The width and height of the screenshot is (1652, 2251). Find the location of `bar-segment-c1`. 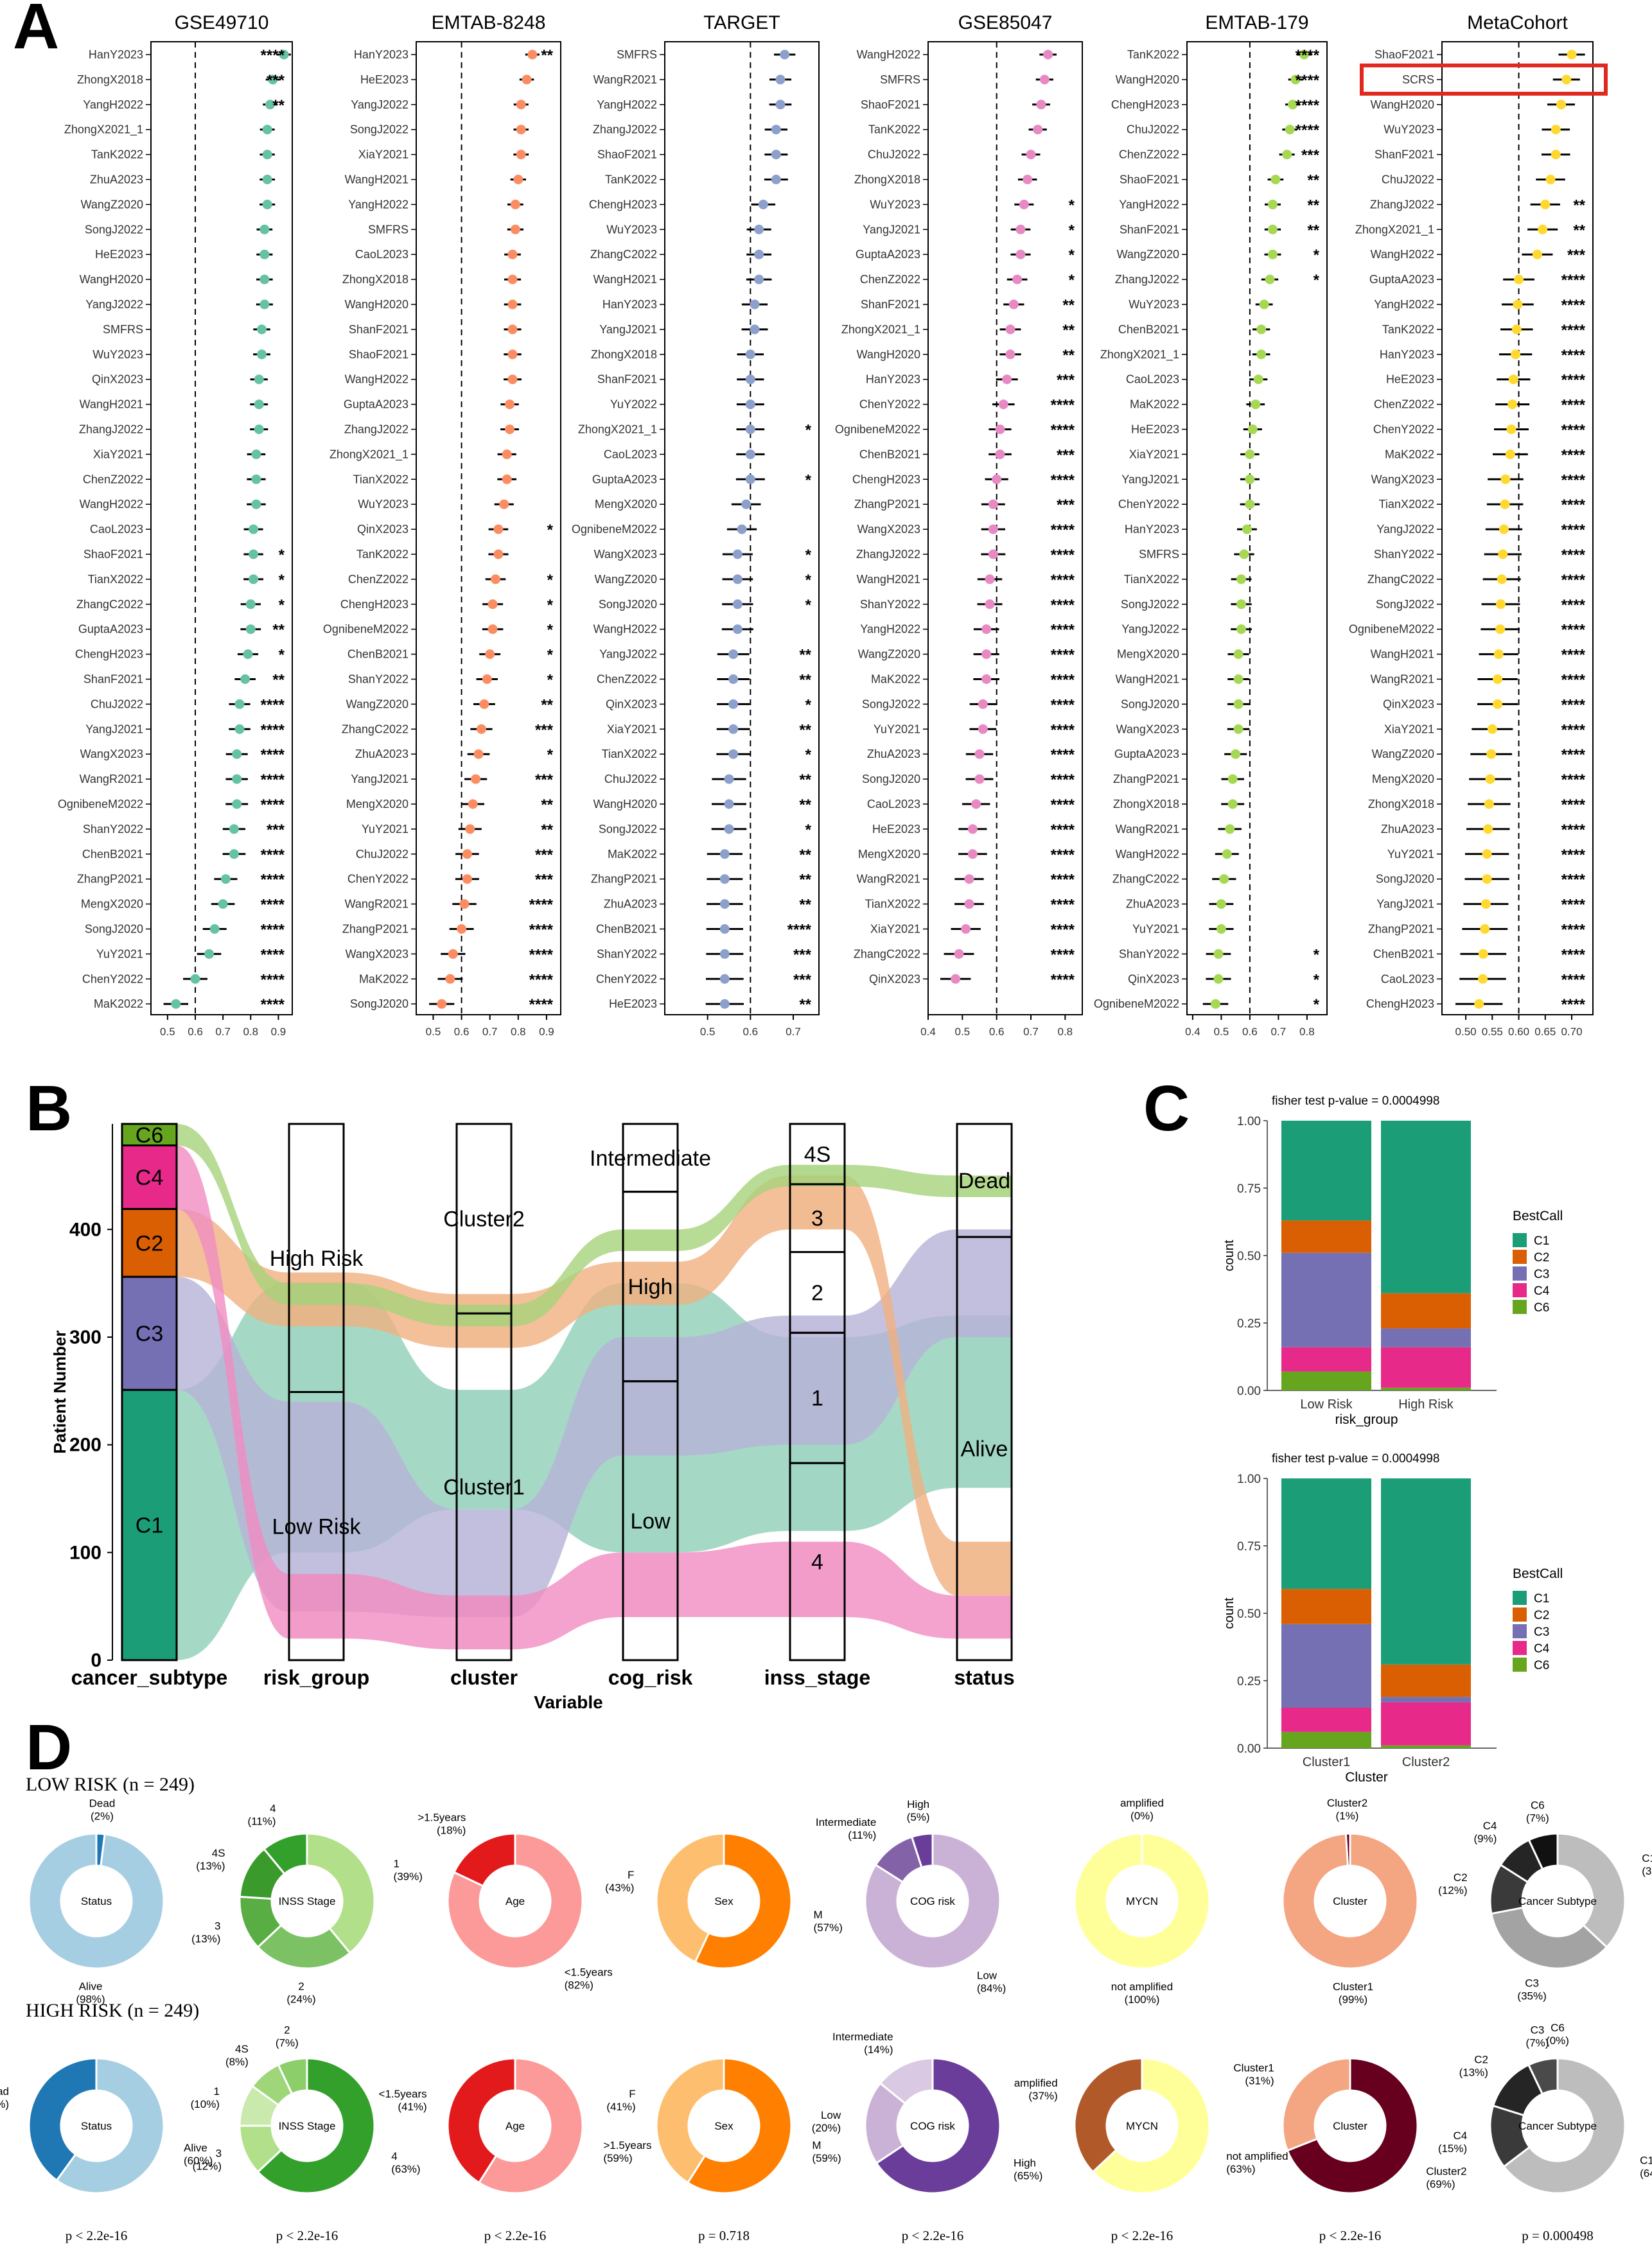

bar-segment-c1 is located at coordinates (1426, 1571).